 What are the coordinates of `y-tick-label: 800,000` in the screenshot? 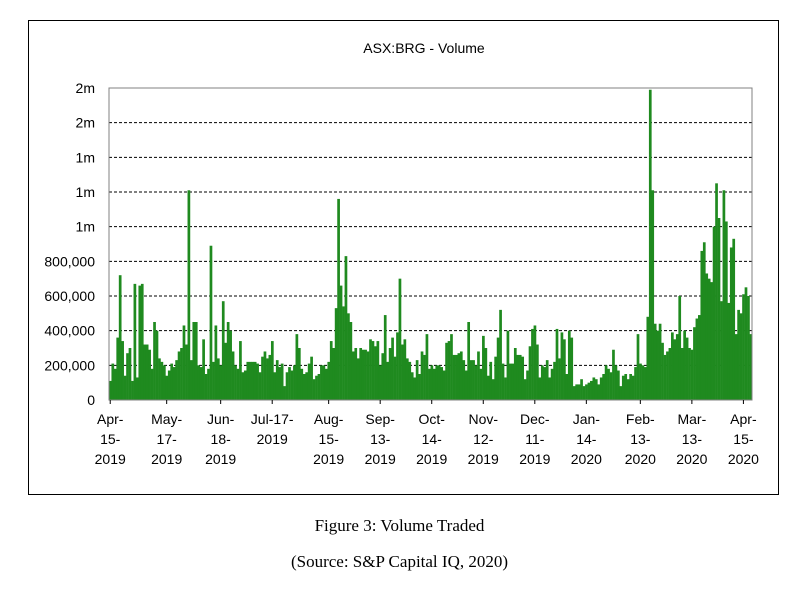 It's located at (69, 261).